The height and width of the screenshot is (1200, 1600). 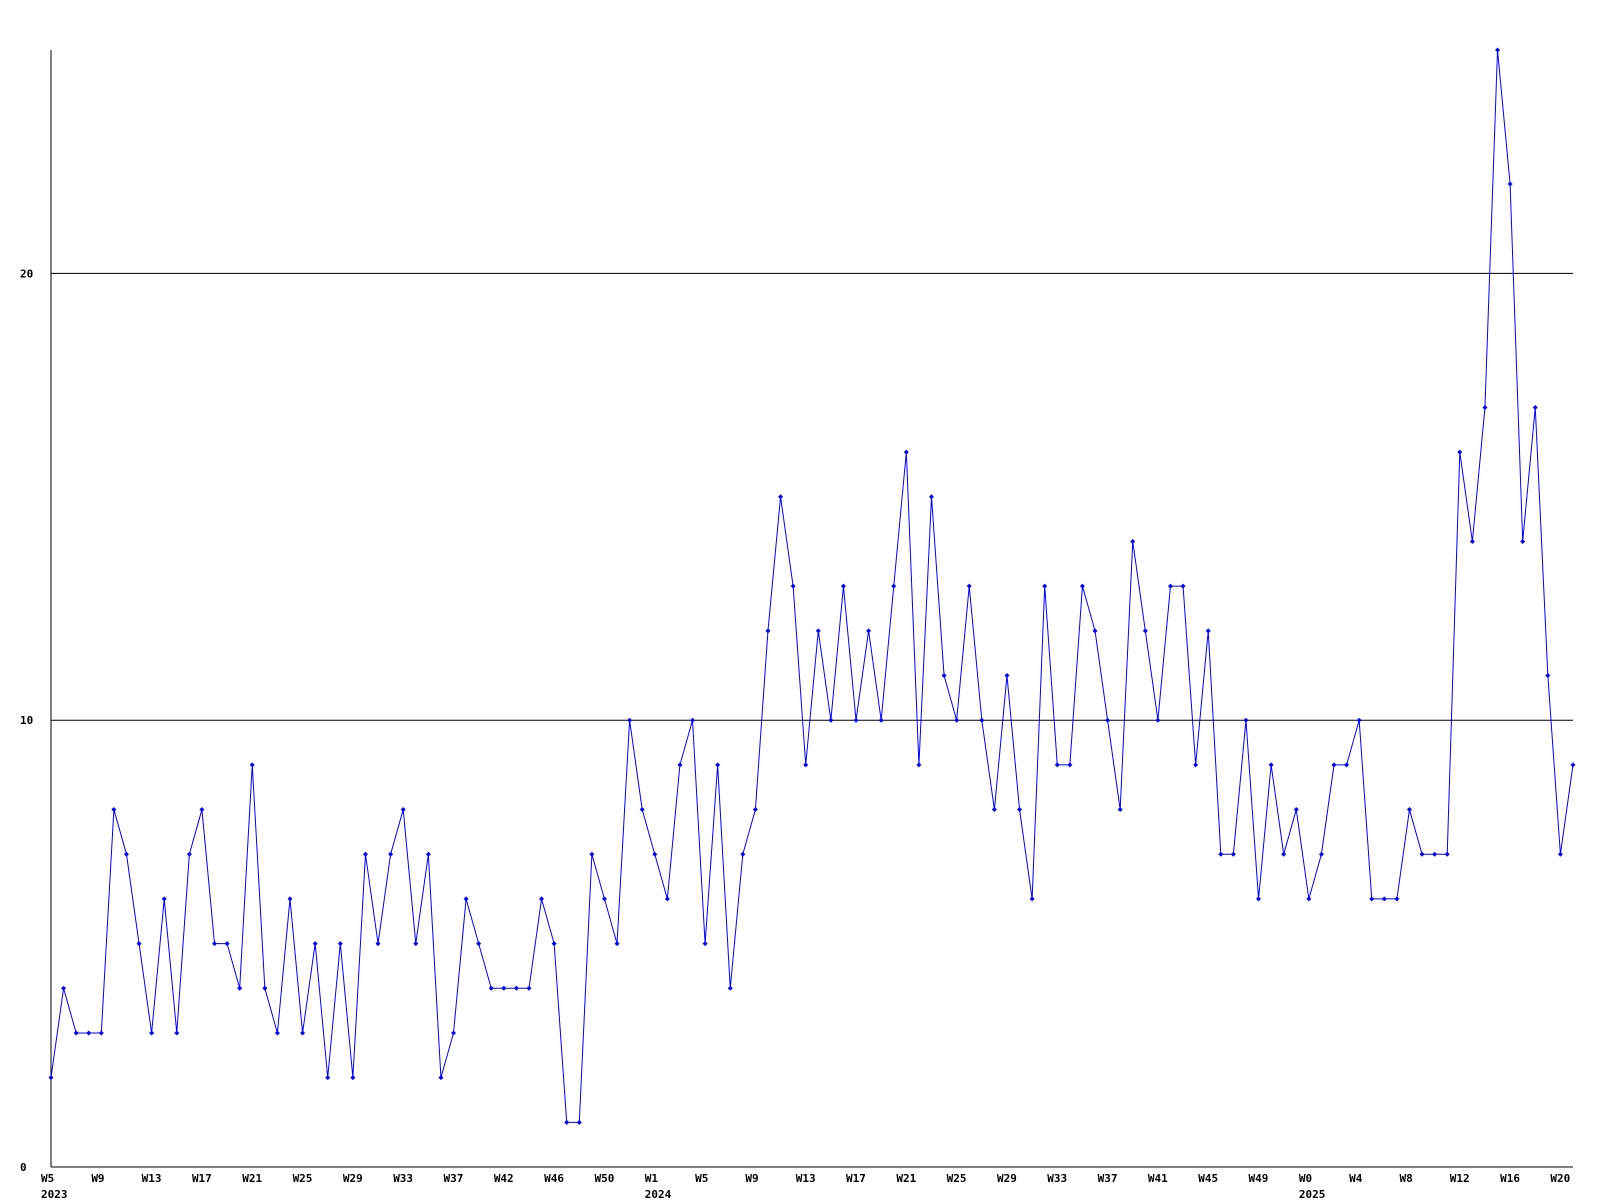 I want to click on x-tick-label: W46, so click(x=554, y=1178).